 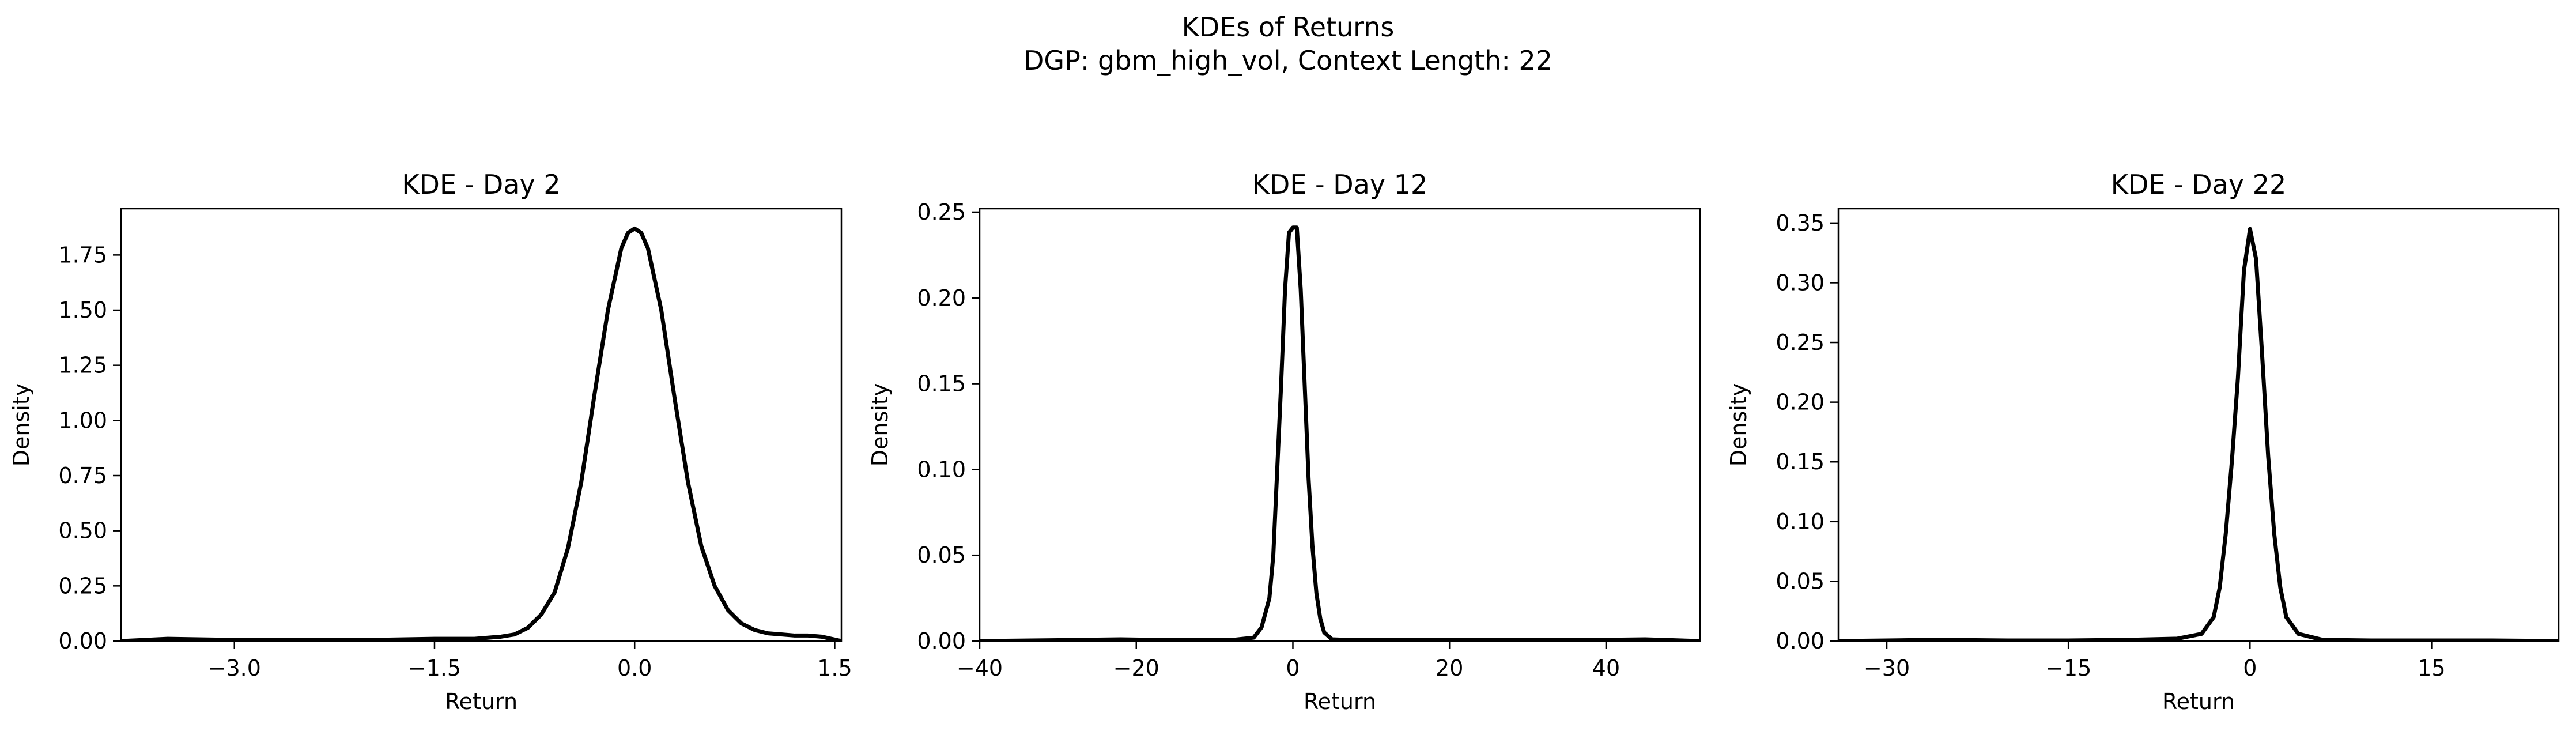 What do you see at coordinates (481, 184) in the screenshot?
I see `subplot-title: KDE - Day 2` at bounding box center [481, 184].